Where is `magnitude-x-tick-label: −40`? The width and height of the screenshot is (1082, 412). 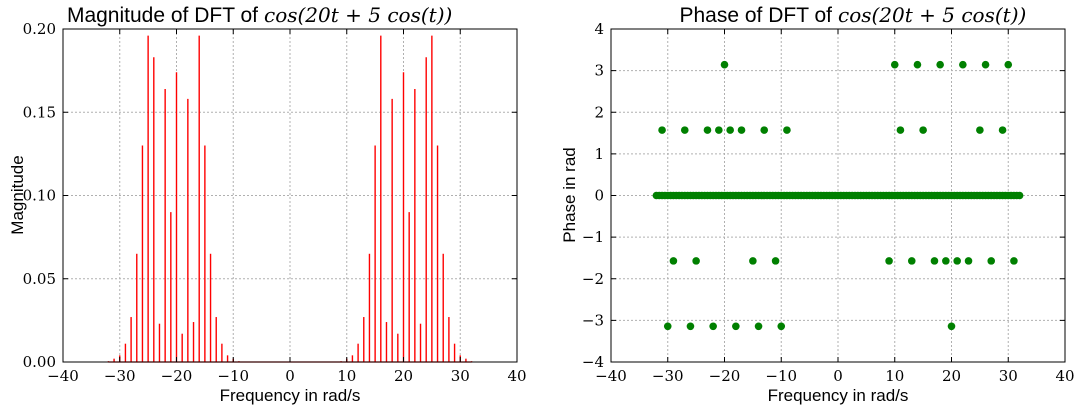 magnitude-x-tick-label: −40 is located at coordinates (63, 376).